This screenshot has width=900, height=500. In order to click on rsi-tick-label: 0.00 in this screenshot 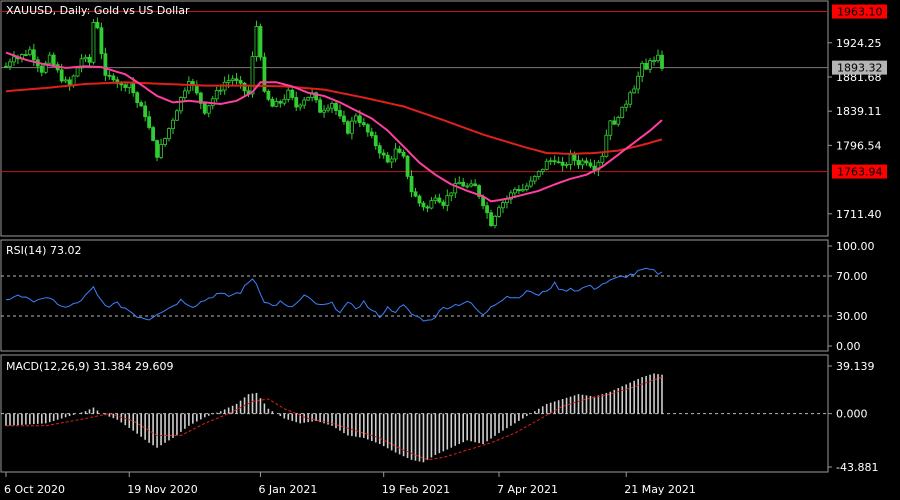, I will do `click(848, 346)`.